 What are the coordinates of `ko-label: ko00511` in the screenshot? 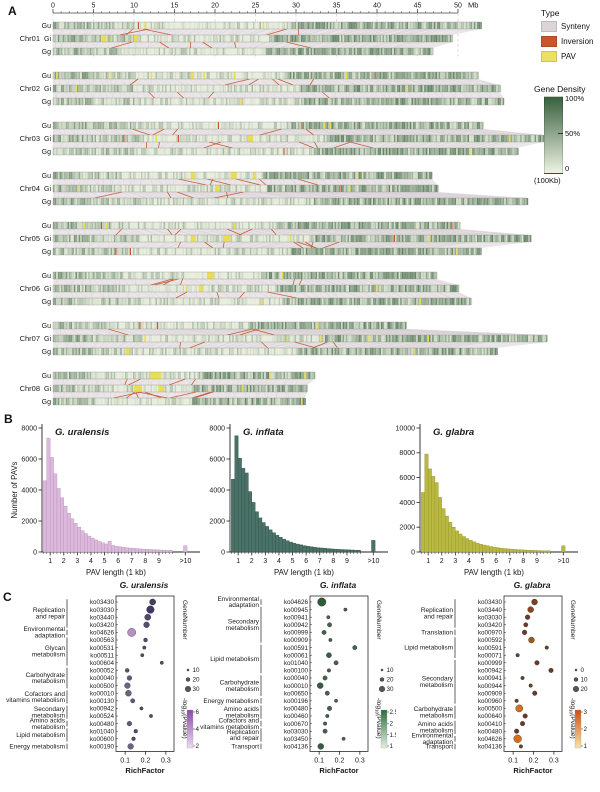 It's located at (102, 655).